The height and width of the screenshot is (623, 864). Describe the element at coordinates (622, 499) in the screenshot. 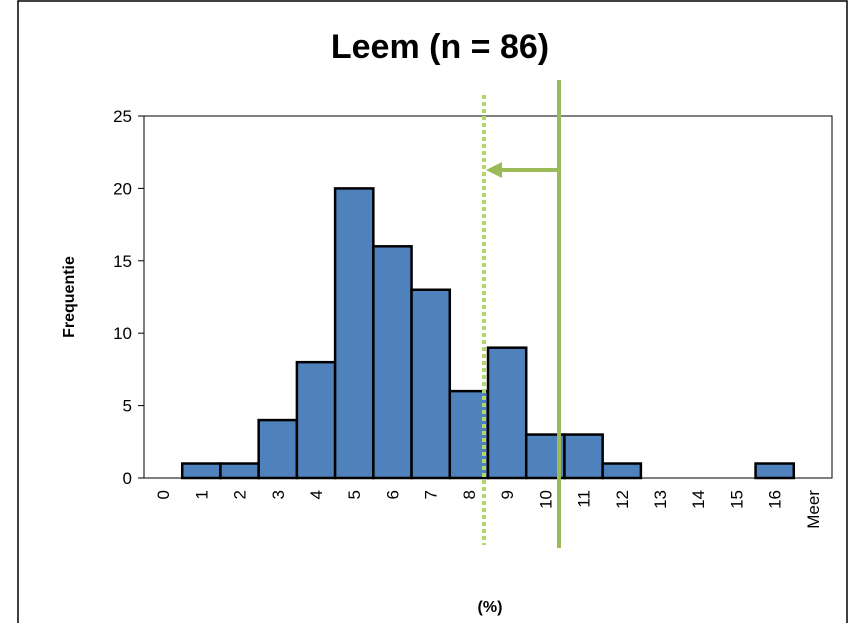

I see `x-tick-label: 12` at that location.